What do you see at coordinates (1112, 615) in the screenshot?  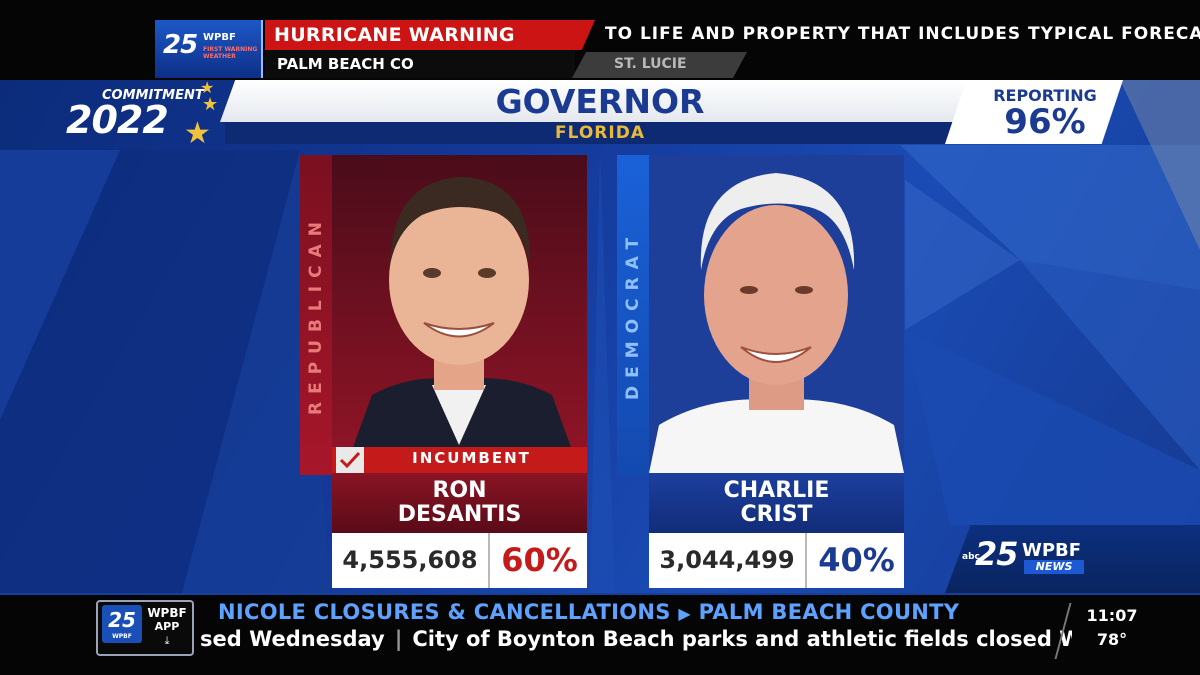 I see `clock-time: 11:07` at bounding box center [1112, 615].